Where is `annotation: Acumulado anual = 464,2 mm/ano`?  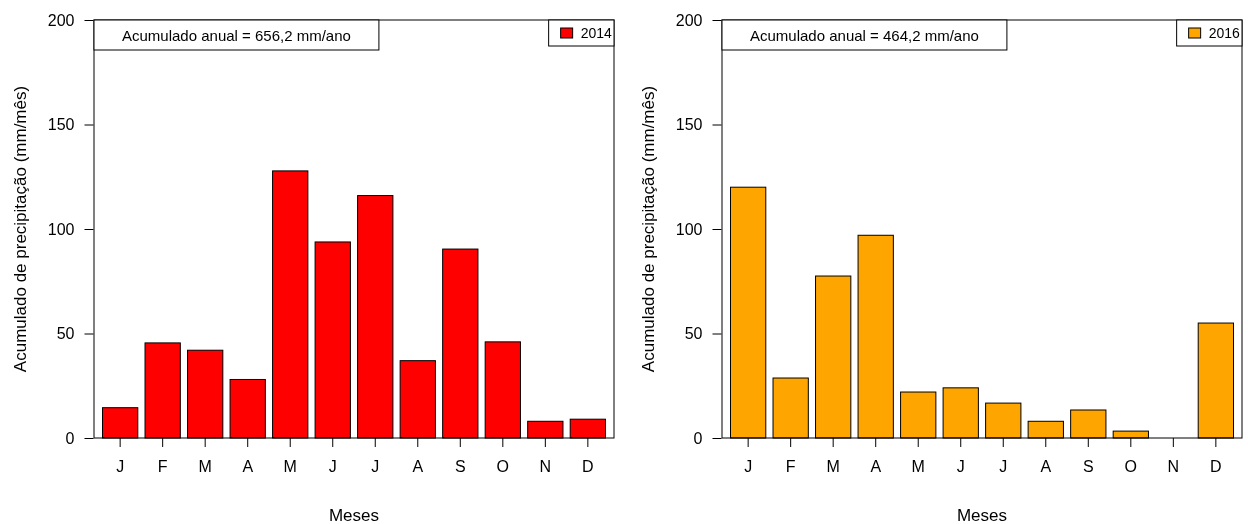 annotation: Acumulado anual = 464,2 mm/ano is located at coordinates (864, 35).